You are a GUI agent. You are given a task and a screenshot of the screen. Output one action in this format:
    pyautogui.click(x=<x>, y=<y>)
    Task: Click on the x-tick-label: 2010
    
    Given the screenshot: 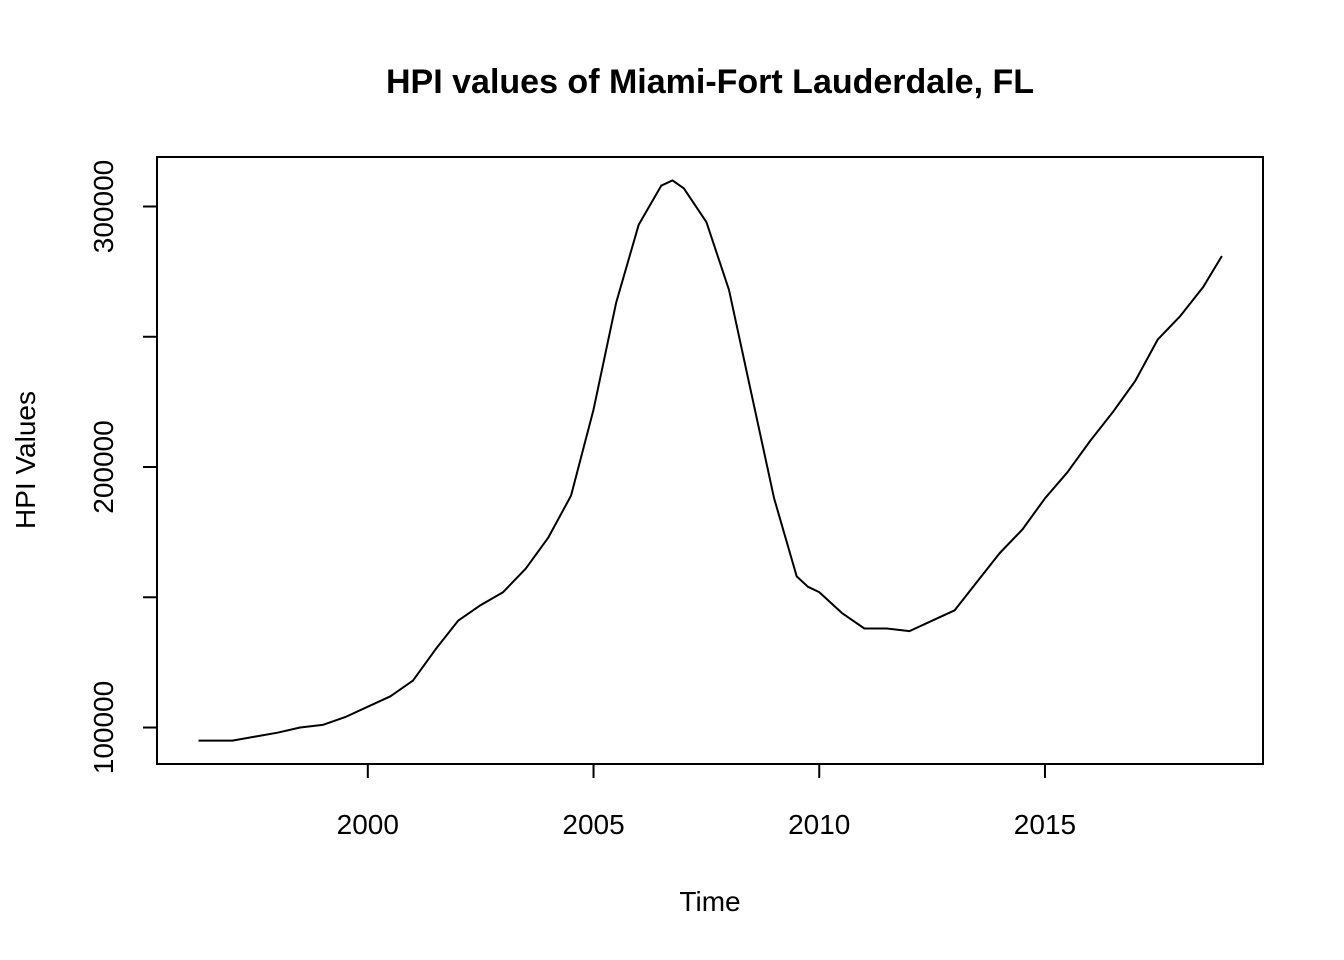 What is the action you would take?
    pyautogui.click(x=819, y=824)
    